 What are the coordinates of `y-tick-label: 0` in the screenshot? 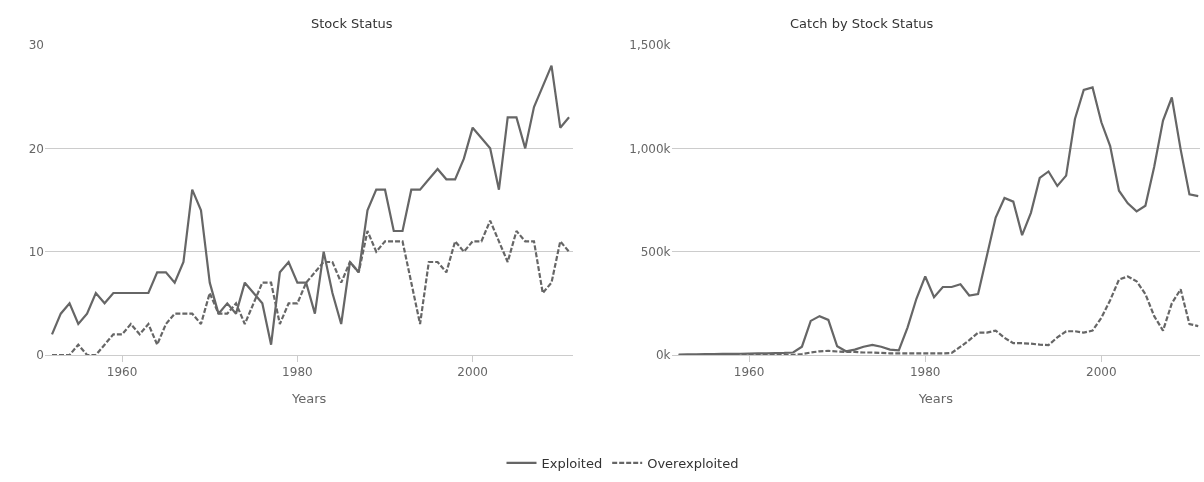 It's located at (40, 355).